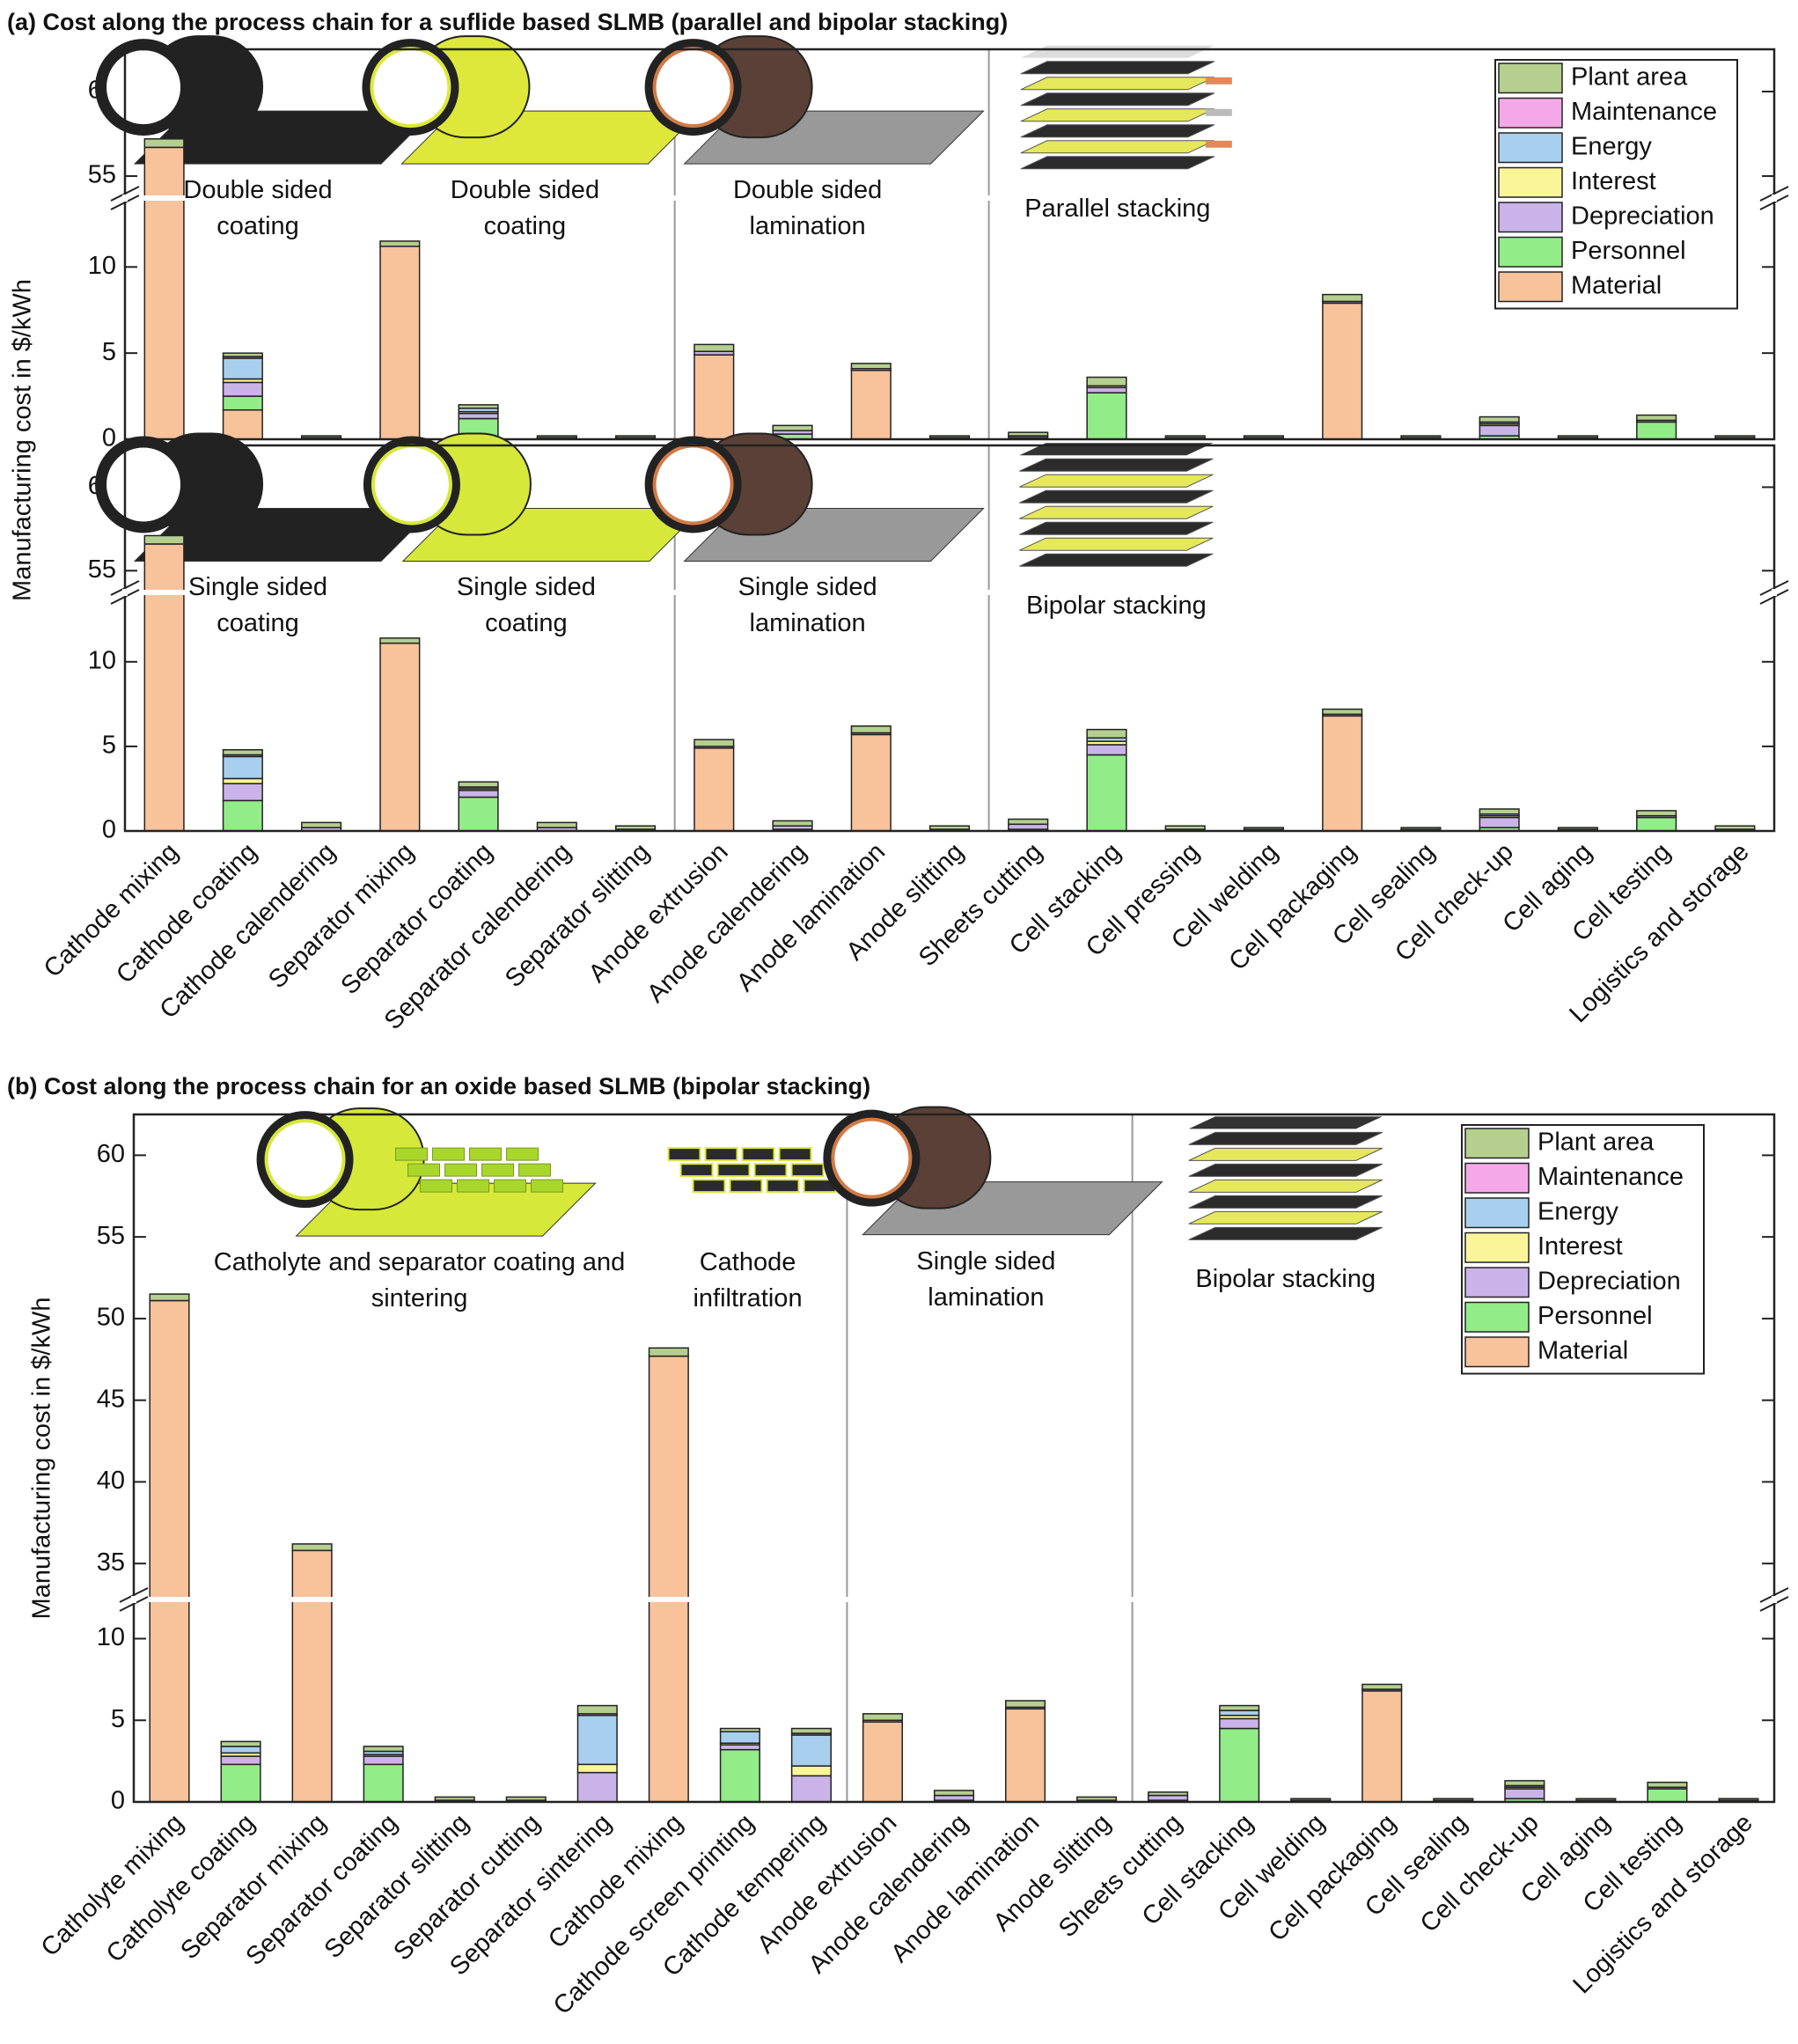 This screenshot has width=1798, height=2044. What do you see at coordinates (111, 1637) in the screenshot?
I see `y-tick-label: 10` at bounding box center [111, 1637].